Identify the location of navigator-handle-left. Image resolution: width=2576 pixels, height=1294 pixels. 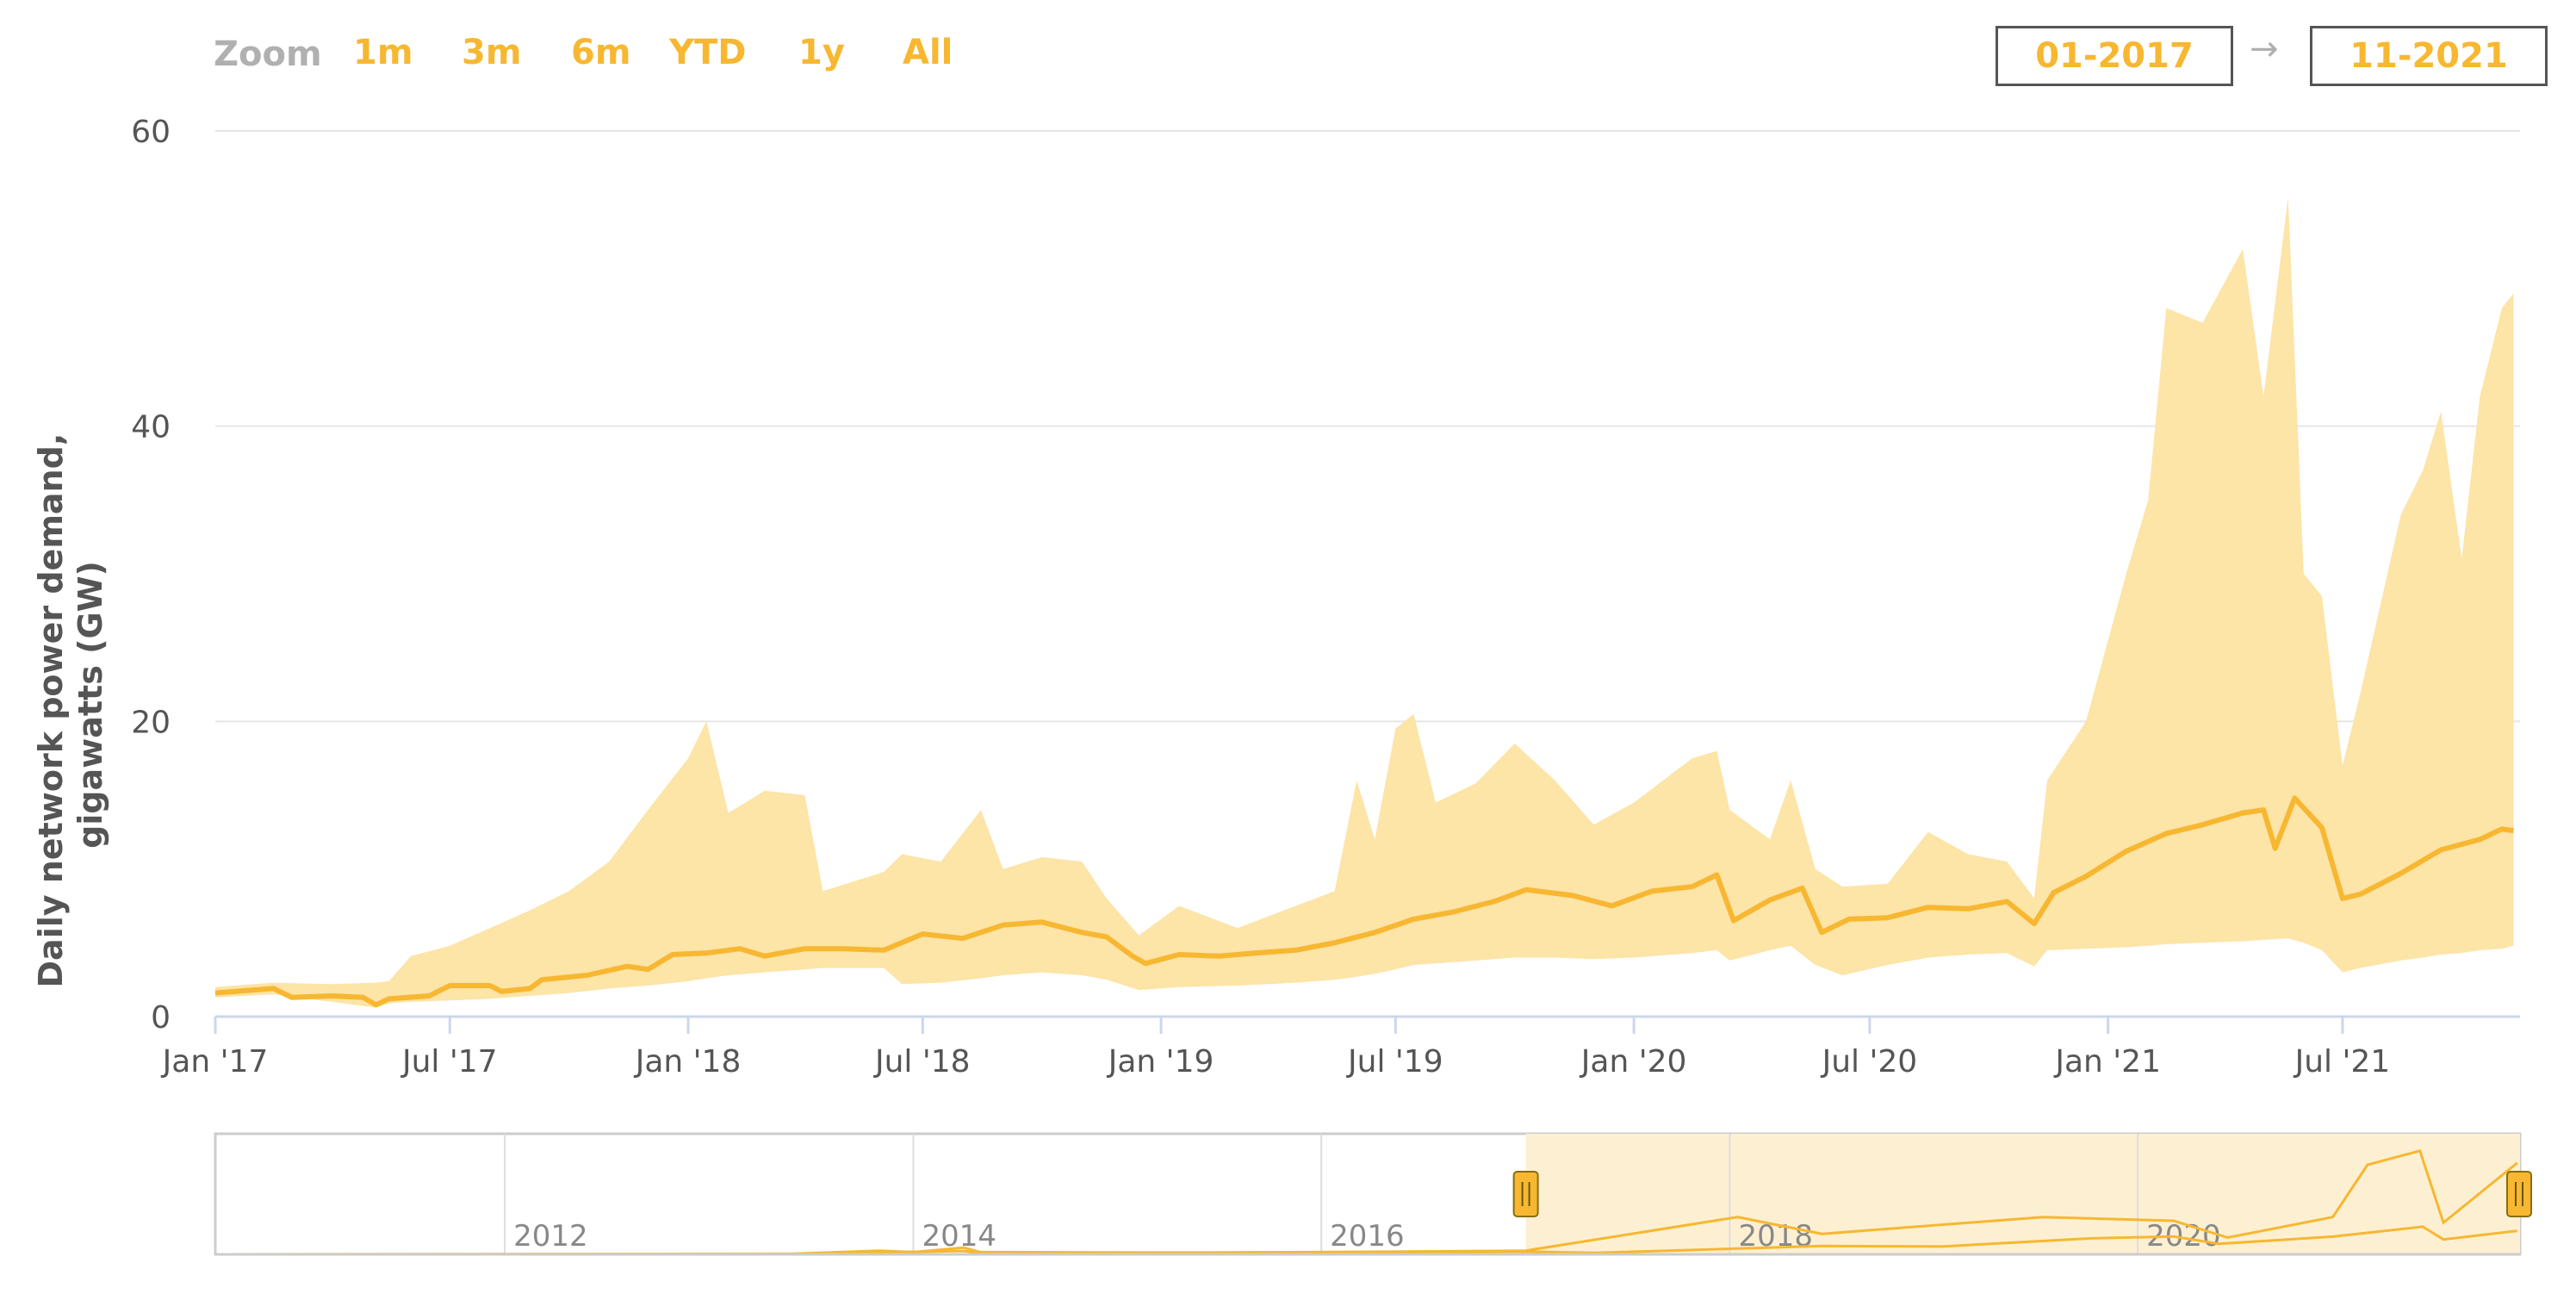
(1525, 1194).